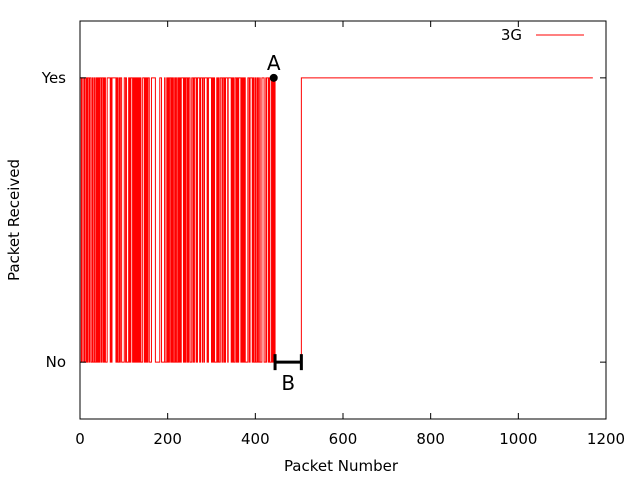  What do you see at coordinates (285, 223) in the screenshot?
I see `annotations: AB` at bounding box center [285, 223].